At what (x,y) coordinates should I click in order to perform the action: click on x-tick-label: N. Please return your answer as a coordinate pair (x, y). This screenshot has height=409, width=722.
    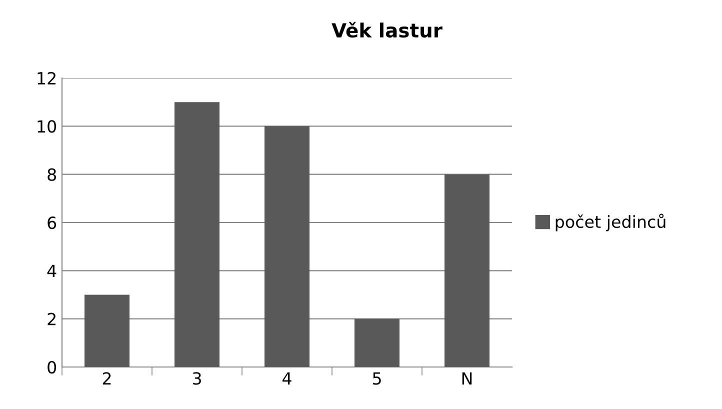
    Looking at the image, I should click on (467, 378).